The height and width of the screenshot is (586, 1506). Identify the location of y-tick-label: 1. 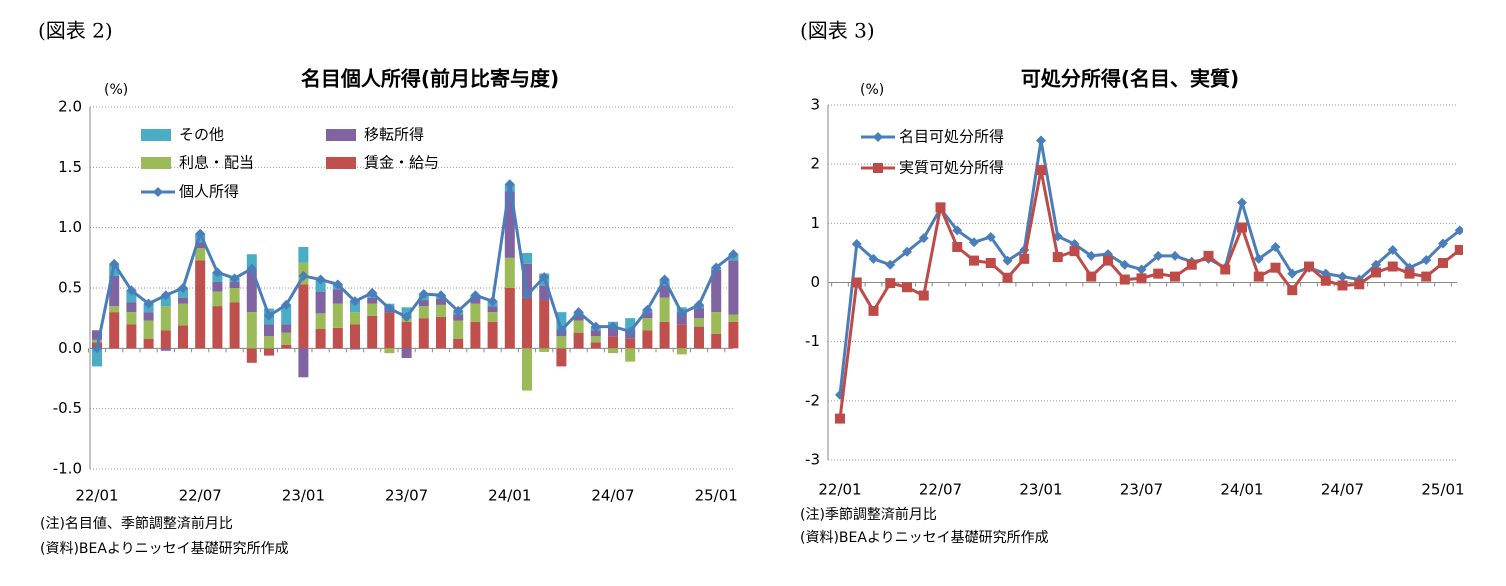
(815, 223).